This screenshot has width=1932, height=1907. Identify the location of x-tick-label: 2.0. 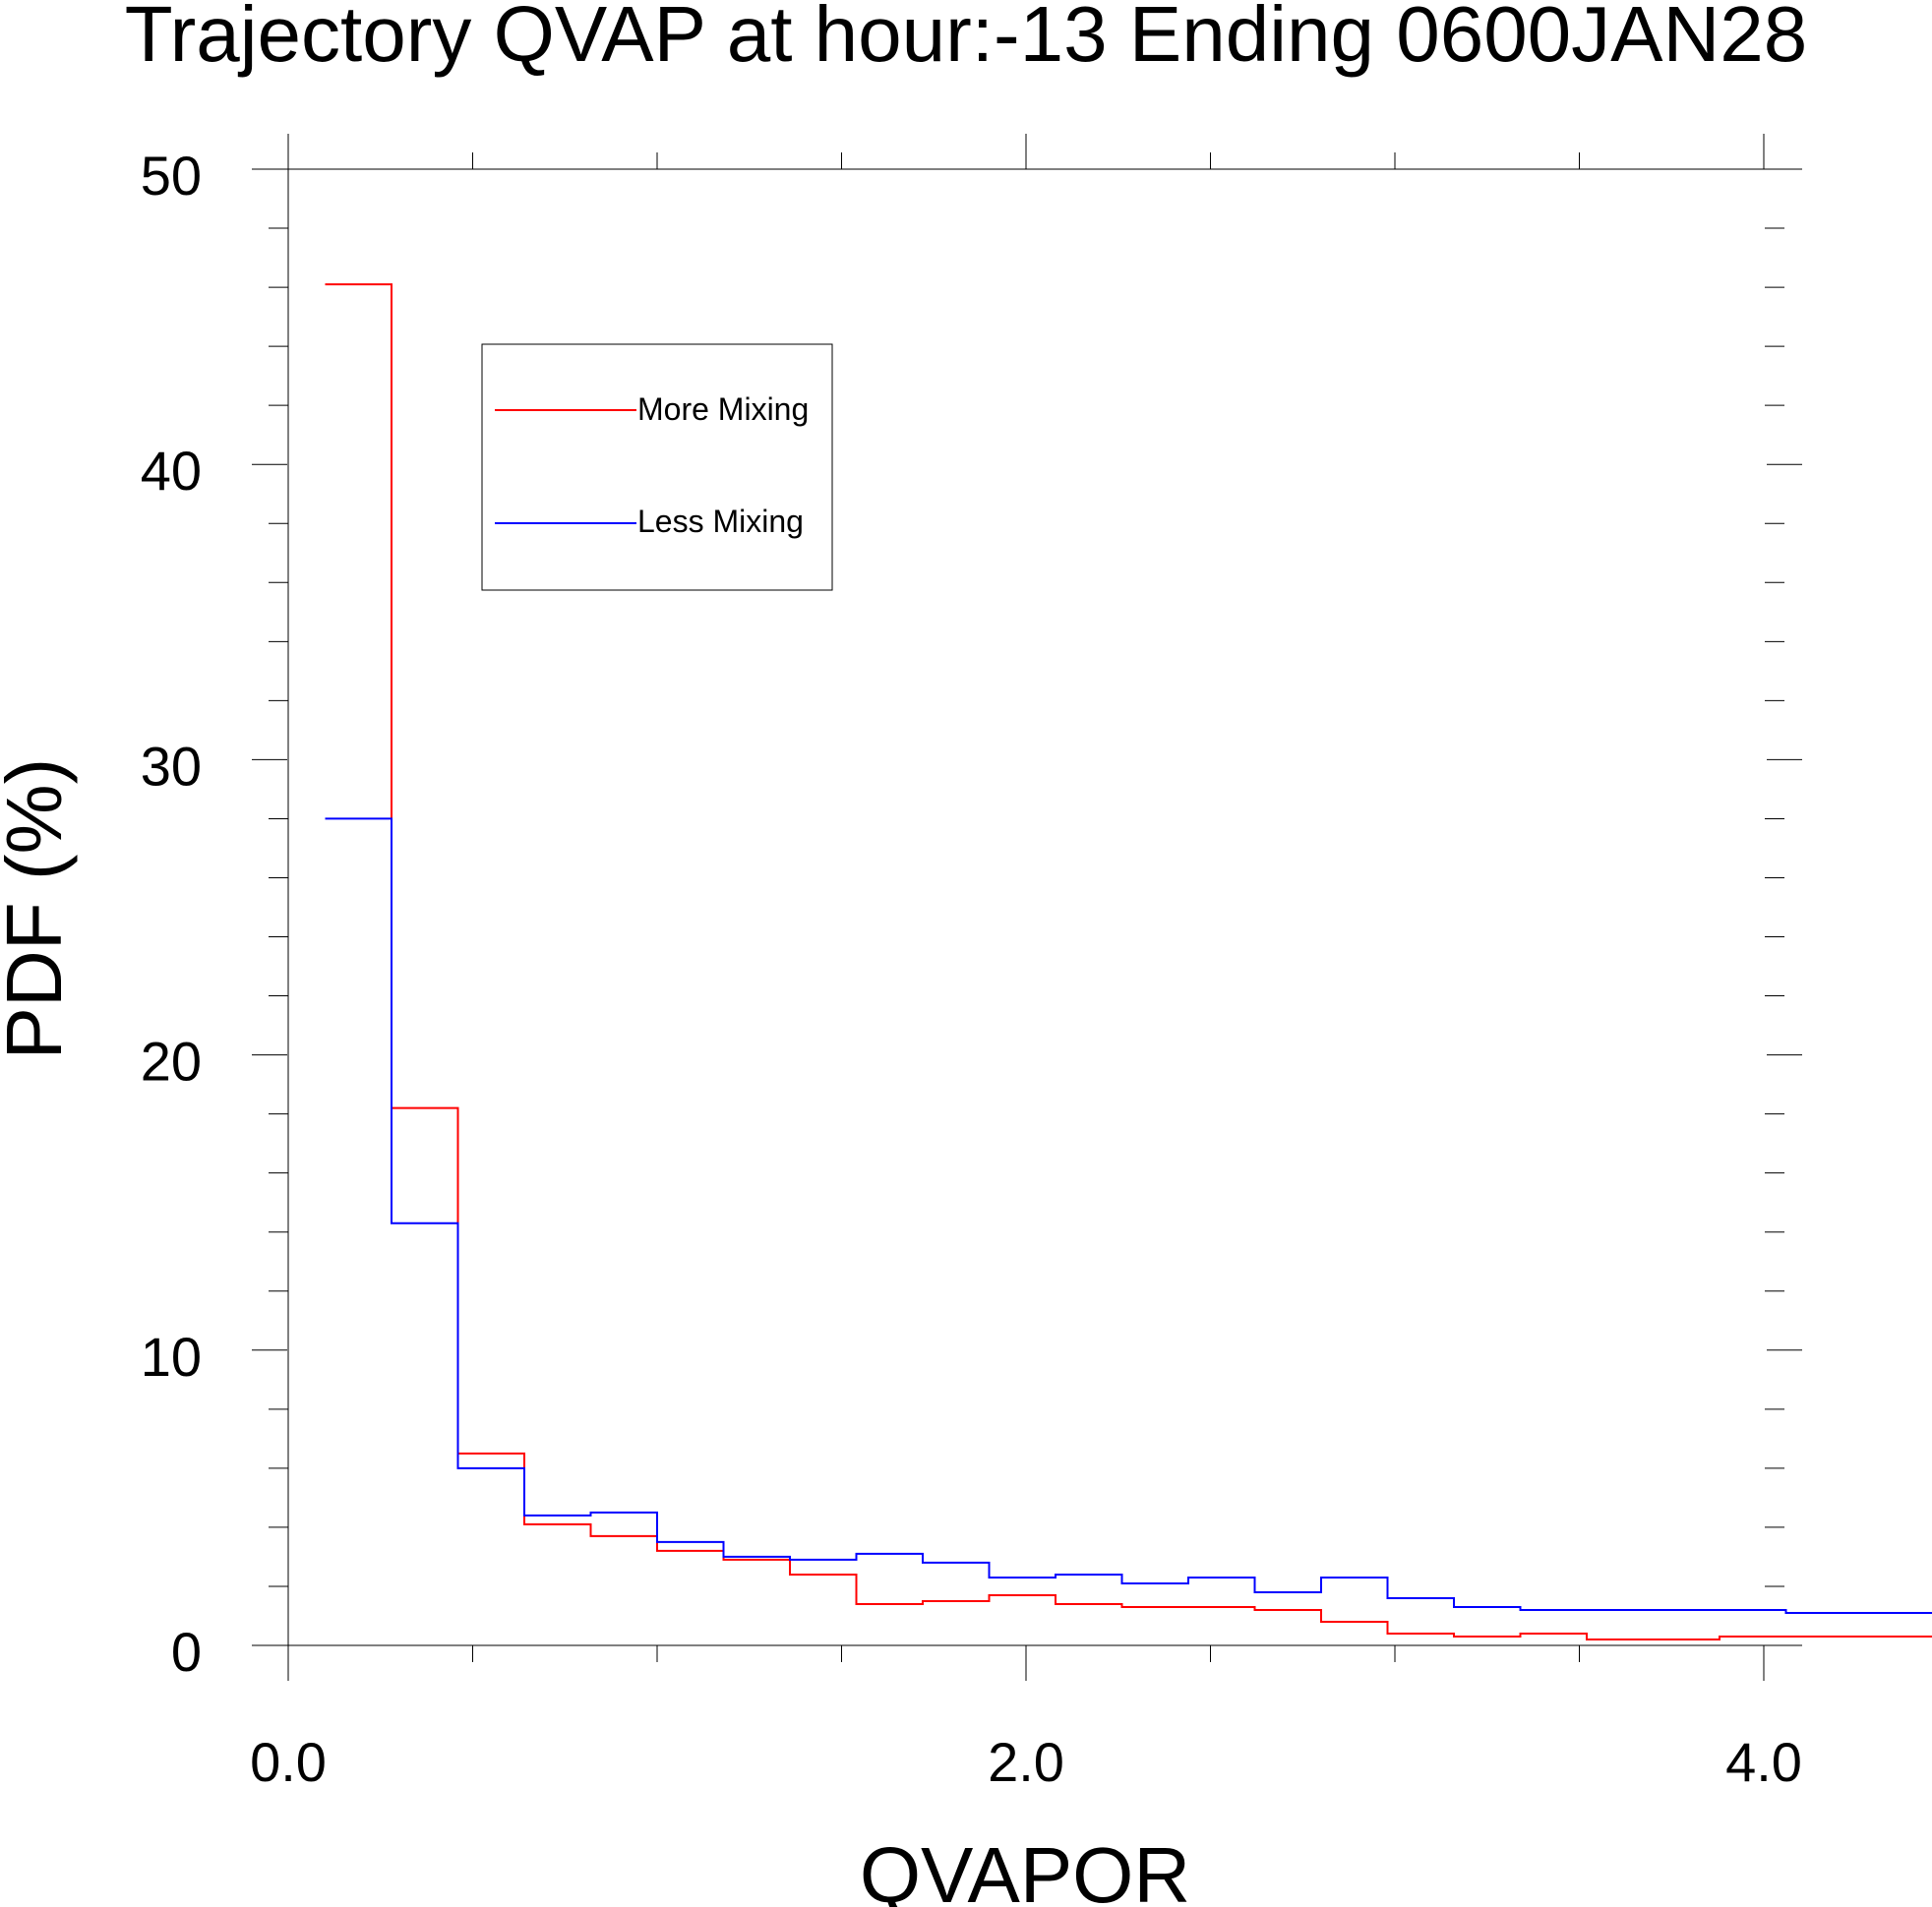
(1026, 1762).